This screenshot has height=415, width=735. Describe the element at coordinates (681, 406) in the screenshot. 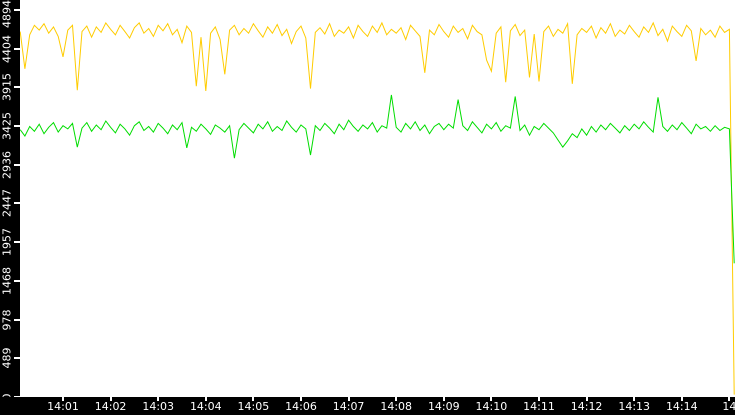

I see `x-tick-label: 14:14` at that location.